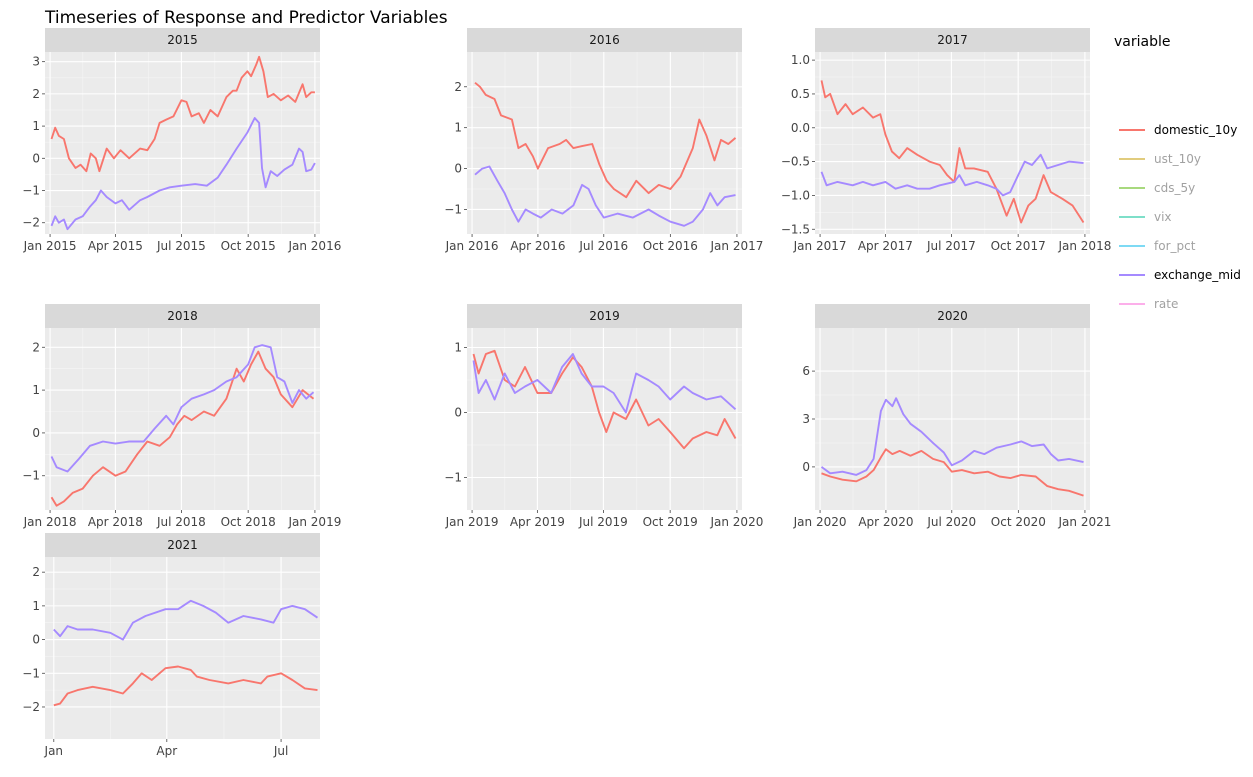  Describe the element at coordinates (795, 229) in the screenshot. I see `y-tick-label: −1.5` at that location.